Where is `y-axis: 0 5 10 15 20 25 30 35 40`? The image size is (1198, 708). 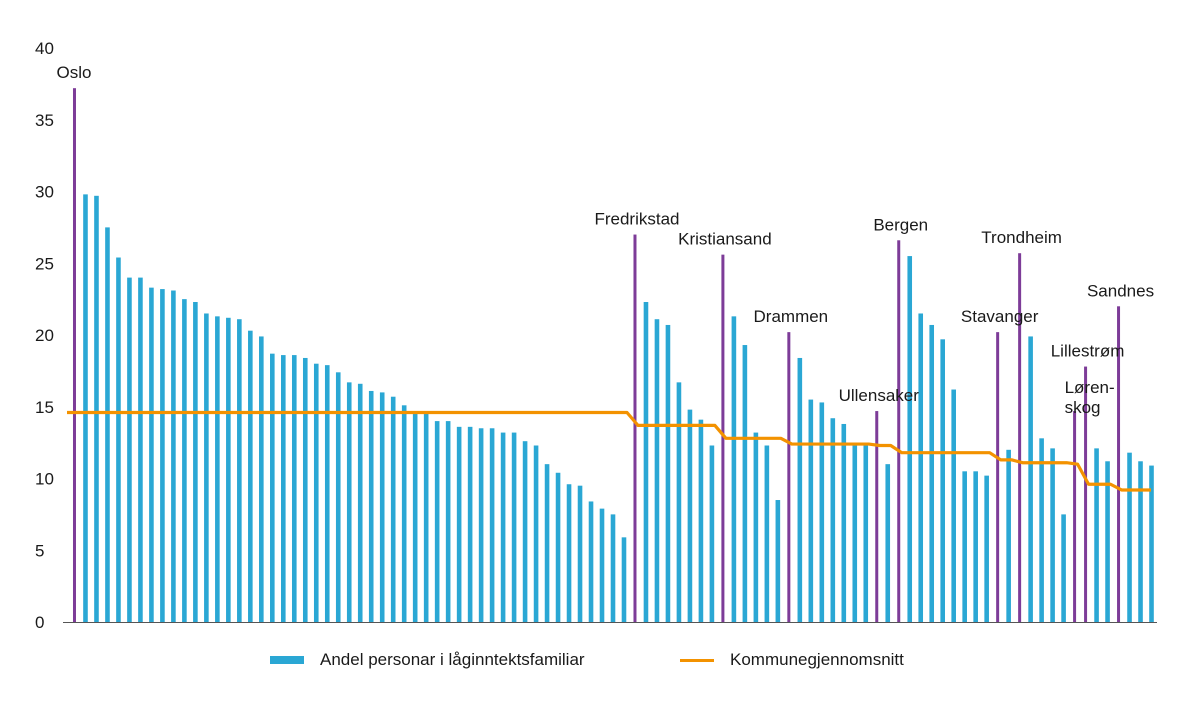 y-axis: 0 5 10 15 20 25 30 35 40 is located at coordinates (44, 335).